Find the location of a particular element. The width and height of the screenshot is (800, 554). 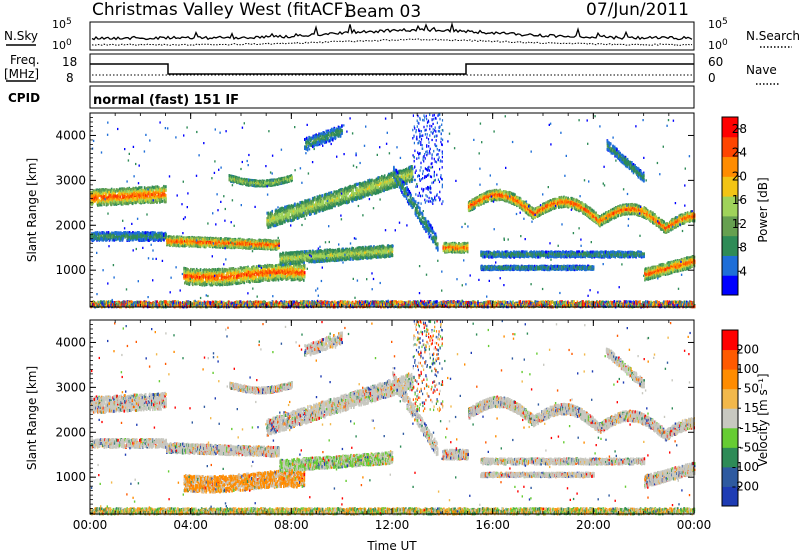

nave-tick-bottom: 0 is located at coordinates (712, 78).